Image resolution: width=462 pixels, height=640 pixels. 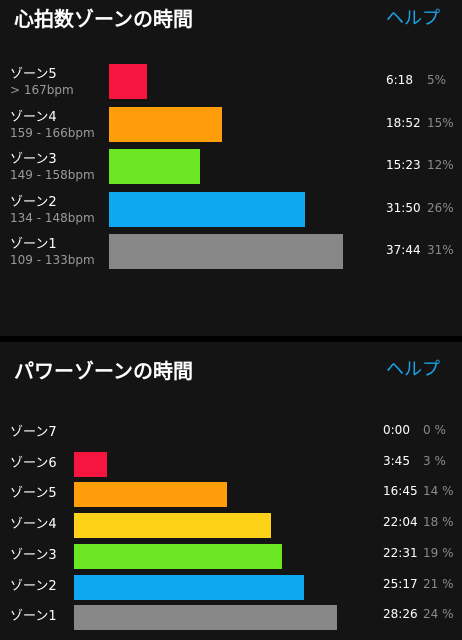 I want to click on zone-row: ゾーン6 3:45 3 %, so click(x=231, y=464).